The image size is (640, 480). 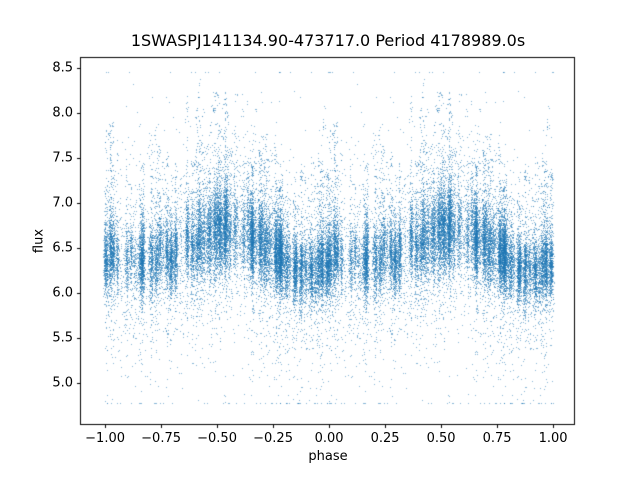 I want to click on y-axis-label: flux, so click(x=39, y=241).